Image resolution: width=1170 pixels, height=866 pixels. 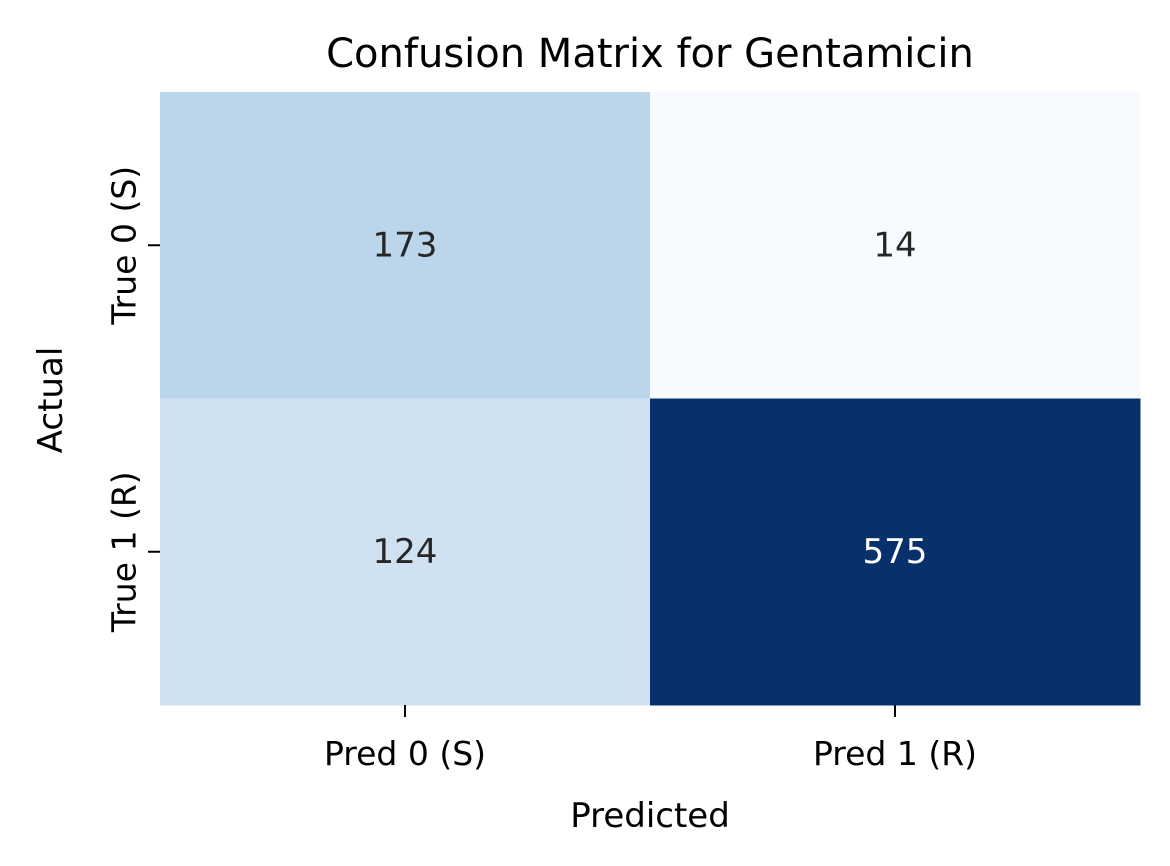 What do you see at coordinates (650, 54) in the screenshot?
I see `chart-title: Confusion Matrix for Gentamicin` at bounding box center [650, 54].